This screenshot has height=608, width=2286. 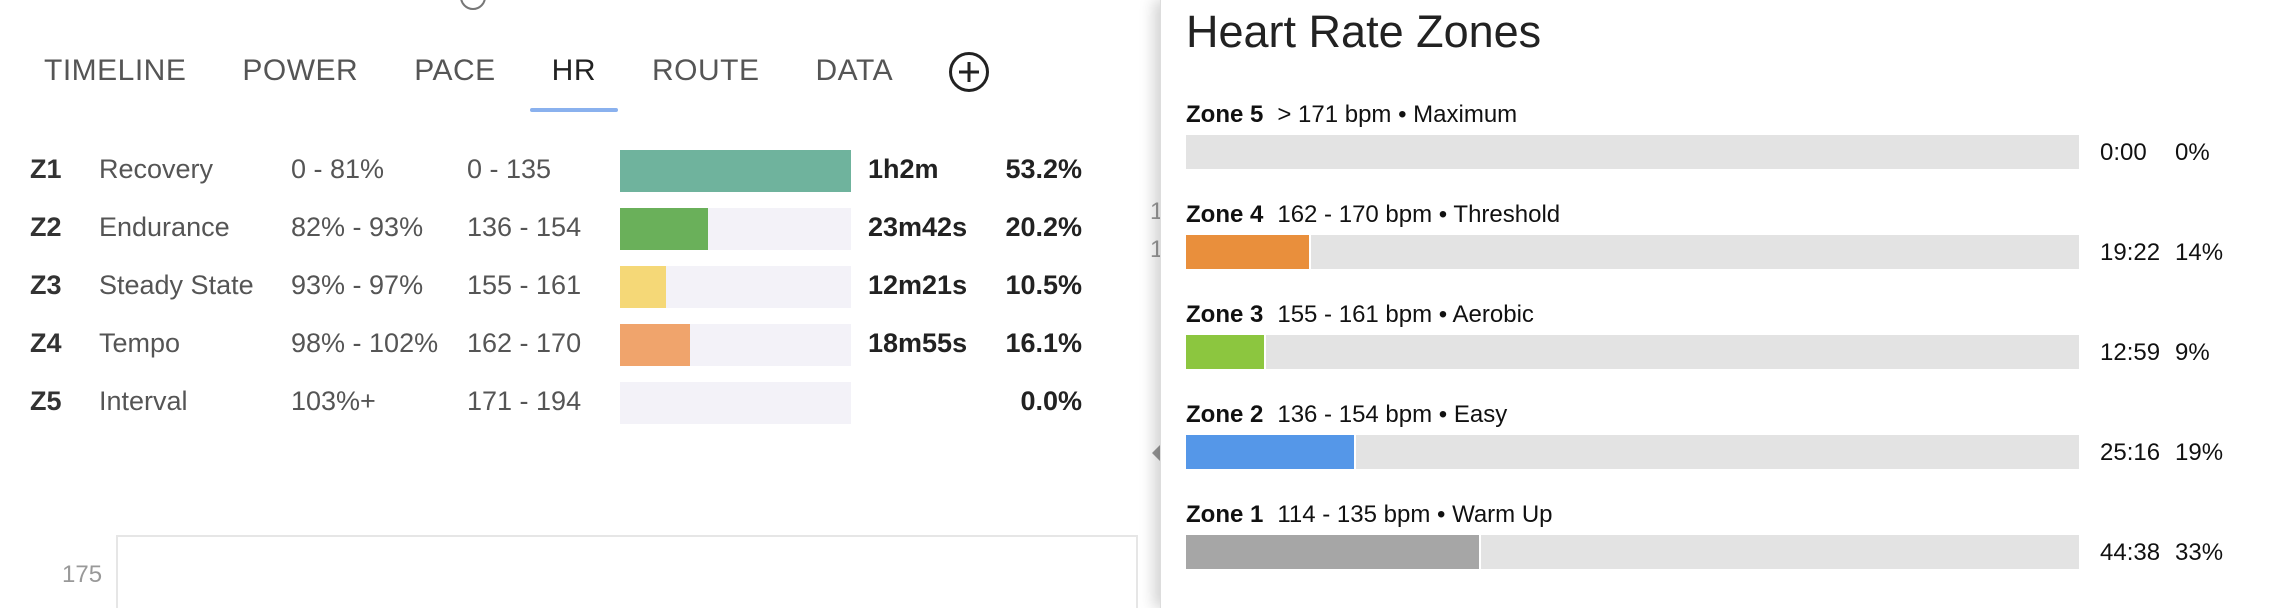 What do you see at coordinates (2130, 452) in the screenshot?
I see `zone-time: 25:16` at bounding box center [2130, 452].